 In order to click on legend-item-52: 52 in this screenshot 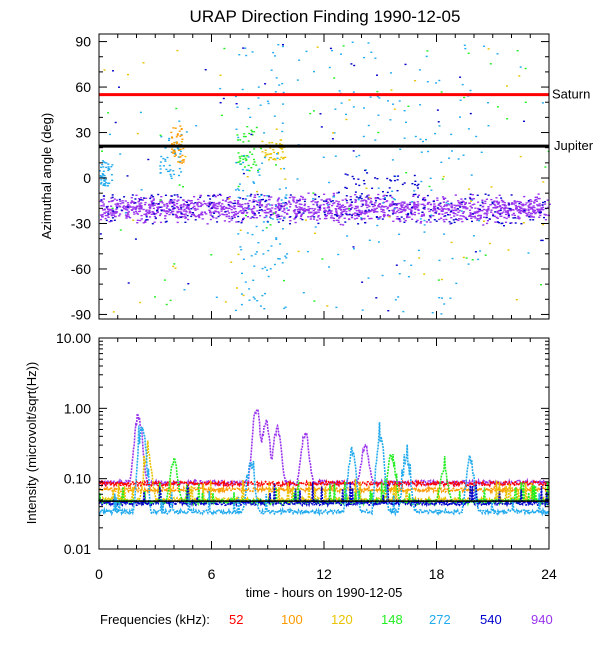, I will do `click(236, 619)`.